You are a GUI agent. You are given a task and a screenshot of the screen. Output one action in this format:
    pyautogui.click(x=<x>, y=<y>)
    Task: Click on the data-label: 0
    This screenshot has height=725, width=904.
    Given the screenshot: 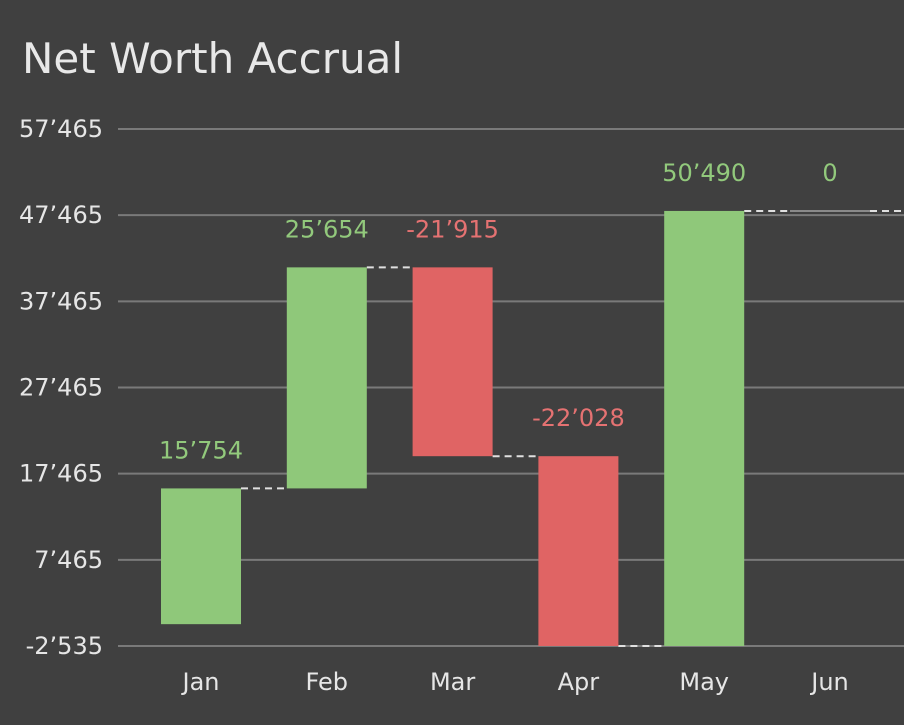 What is the action you would take?
    pyautogui.click(x=829, y=173)
    